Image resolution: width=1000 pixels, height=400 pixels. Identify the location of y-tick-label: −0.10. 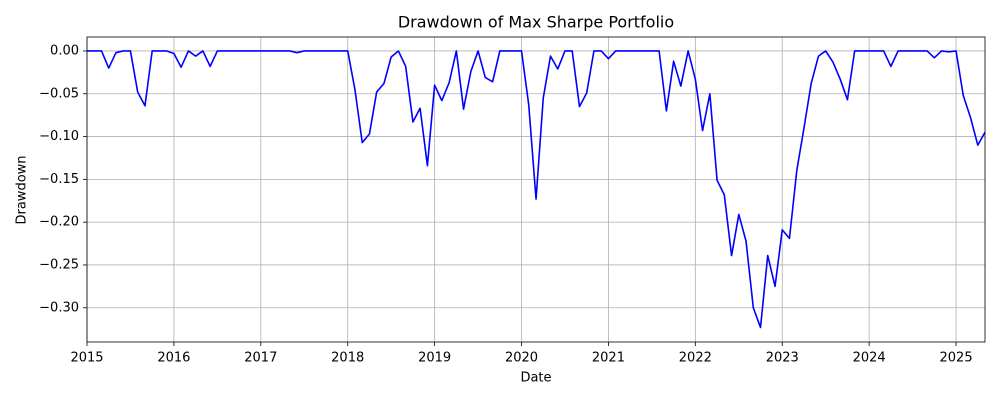
(59, 136).